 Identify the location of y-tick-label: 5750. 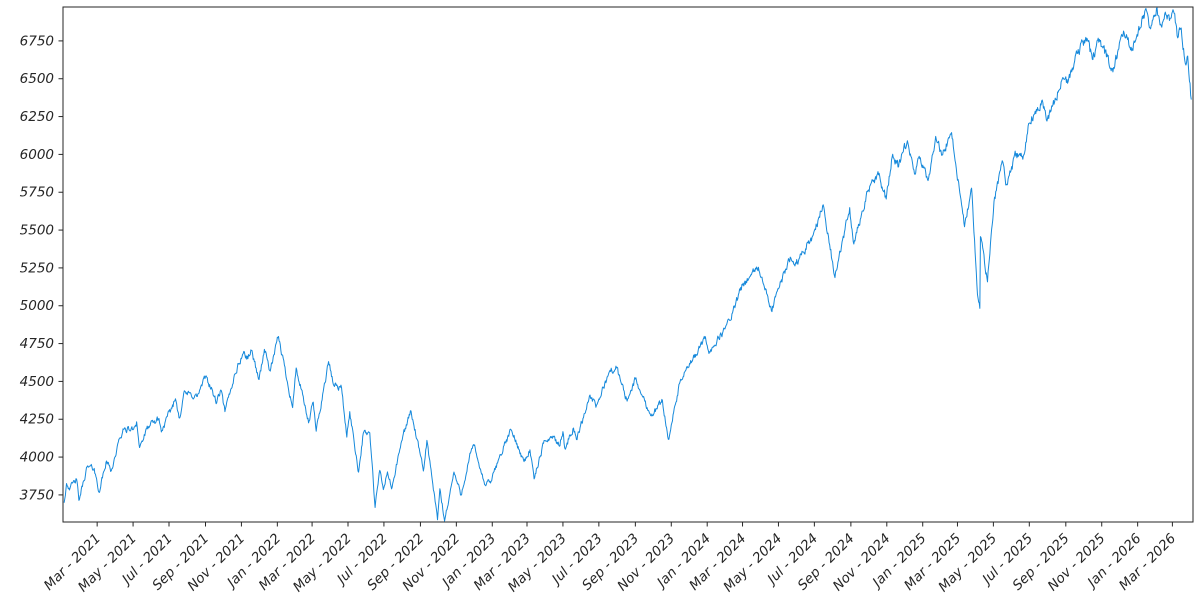
(37, 193).